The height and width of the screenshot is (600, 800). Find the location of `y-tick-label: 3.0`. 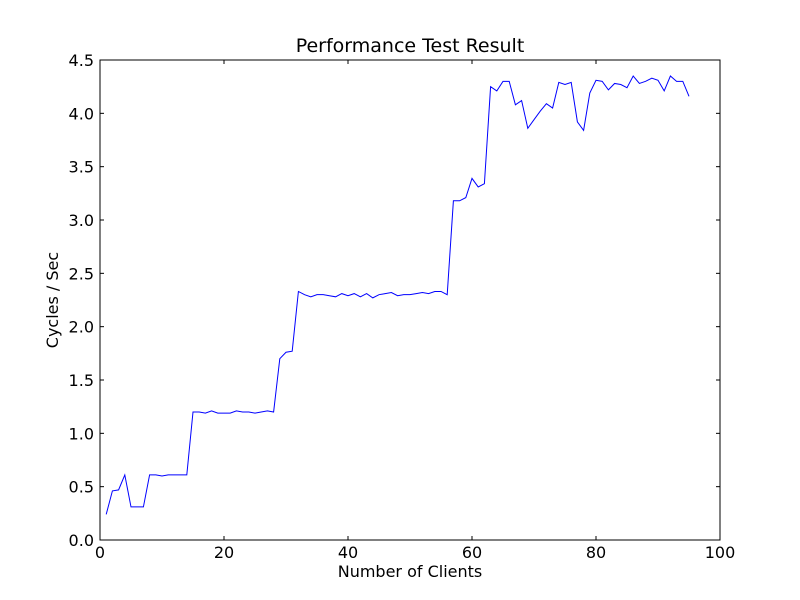

y-tick-label: 3.0 is located at coordinates (81, 220).